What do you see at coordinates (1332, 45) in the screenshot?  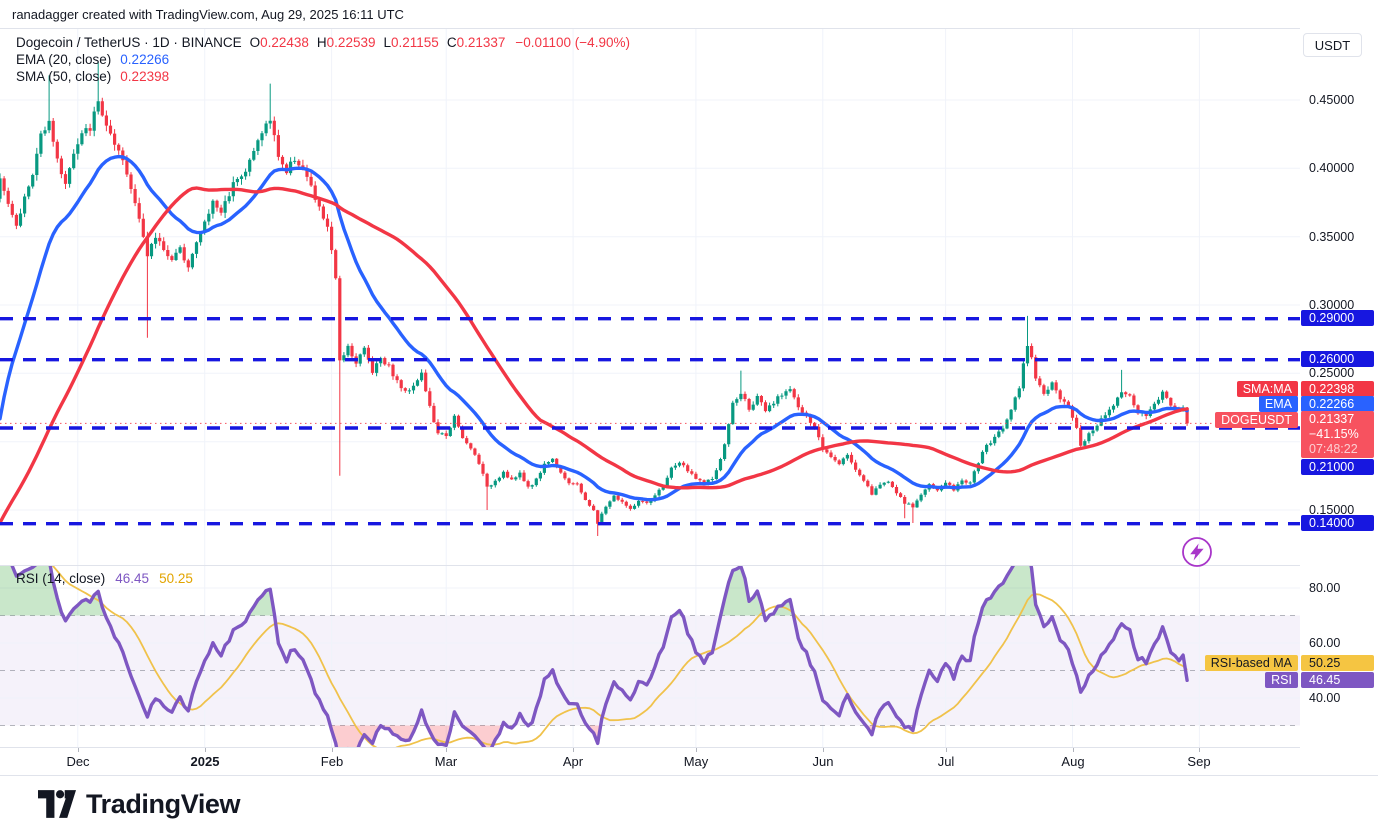 I see `currency-button: USDT` at bounding box center [1332, 45].